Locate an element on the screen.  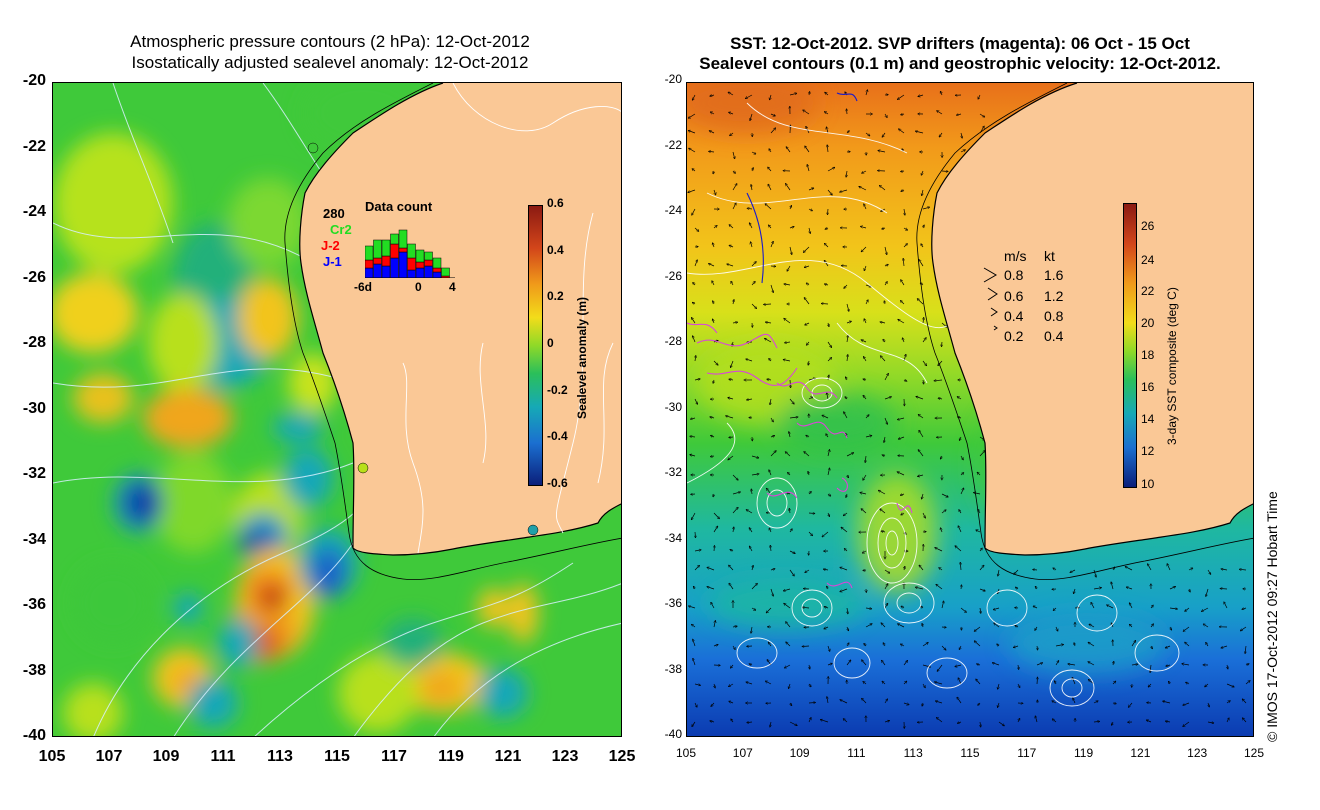
sst-tick-3: 20 is located at coordinates (1148, 323).